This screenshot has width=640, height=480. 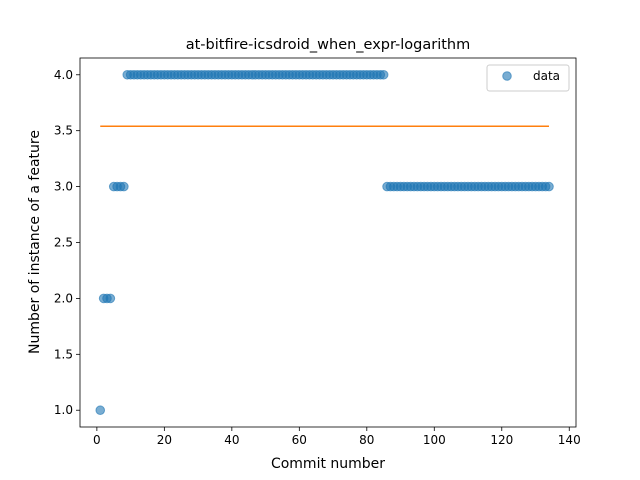 I want to click on legend: data, so click(x=528, y=78).